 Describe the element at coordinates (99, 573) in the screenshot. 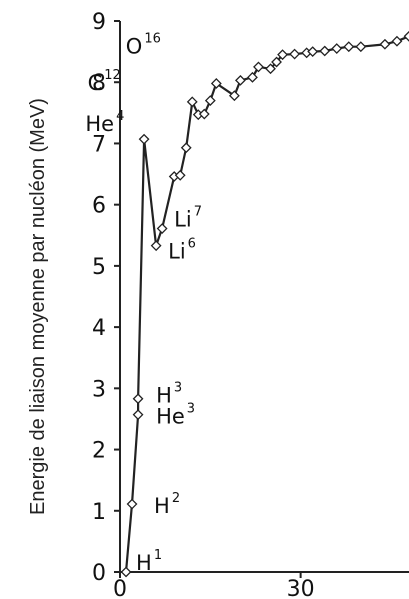

I see `y-tick-label: 0` at that location.